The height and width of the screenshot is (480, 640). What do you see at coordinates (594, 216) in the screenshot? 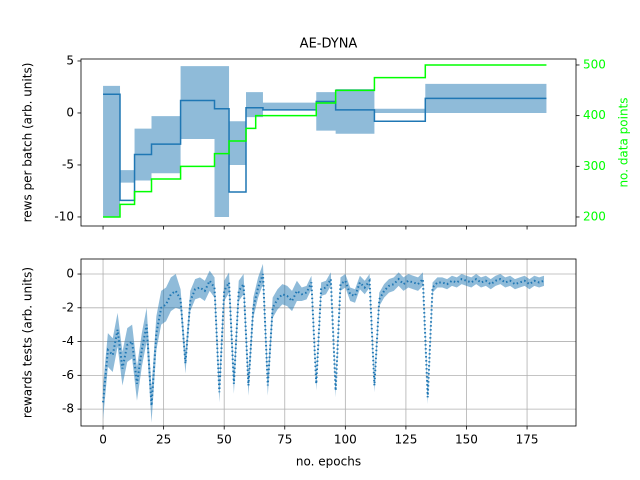
I see `y2-tick-label: 200` at bounding box center [594, 216].